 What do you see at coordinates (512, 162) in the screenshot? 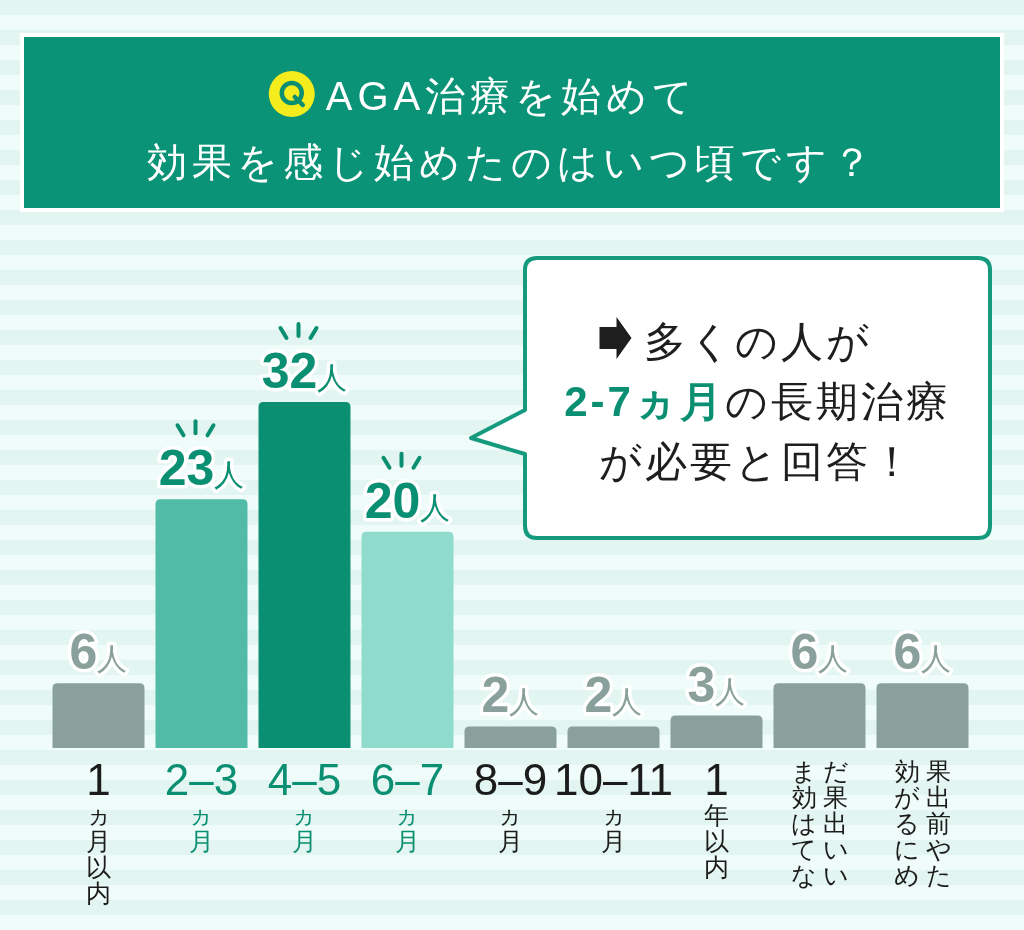
I see `subtitle: 効果を感じ始めたのはいつ頃です？` at bounding box center [512, 162].